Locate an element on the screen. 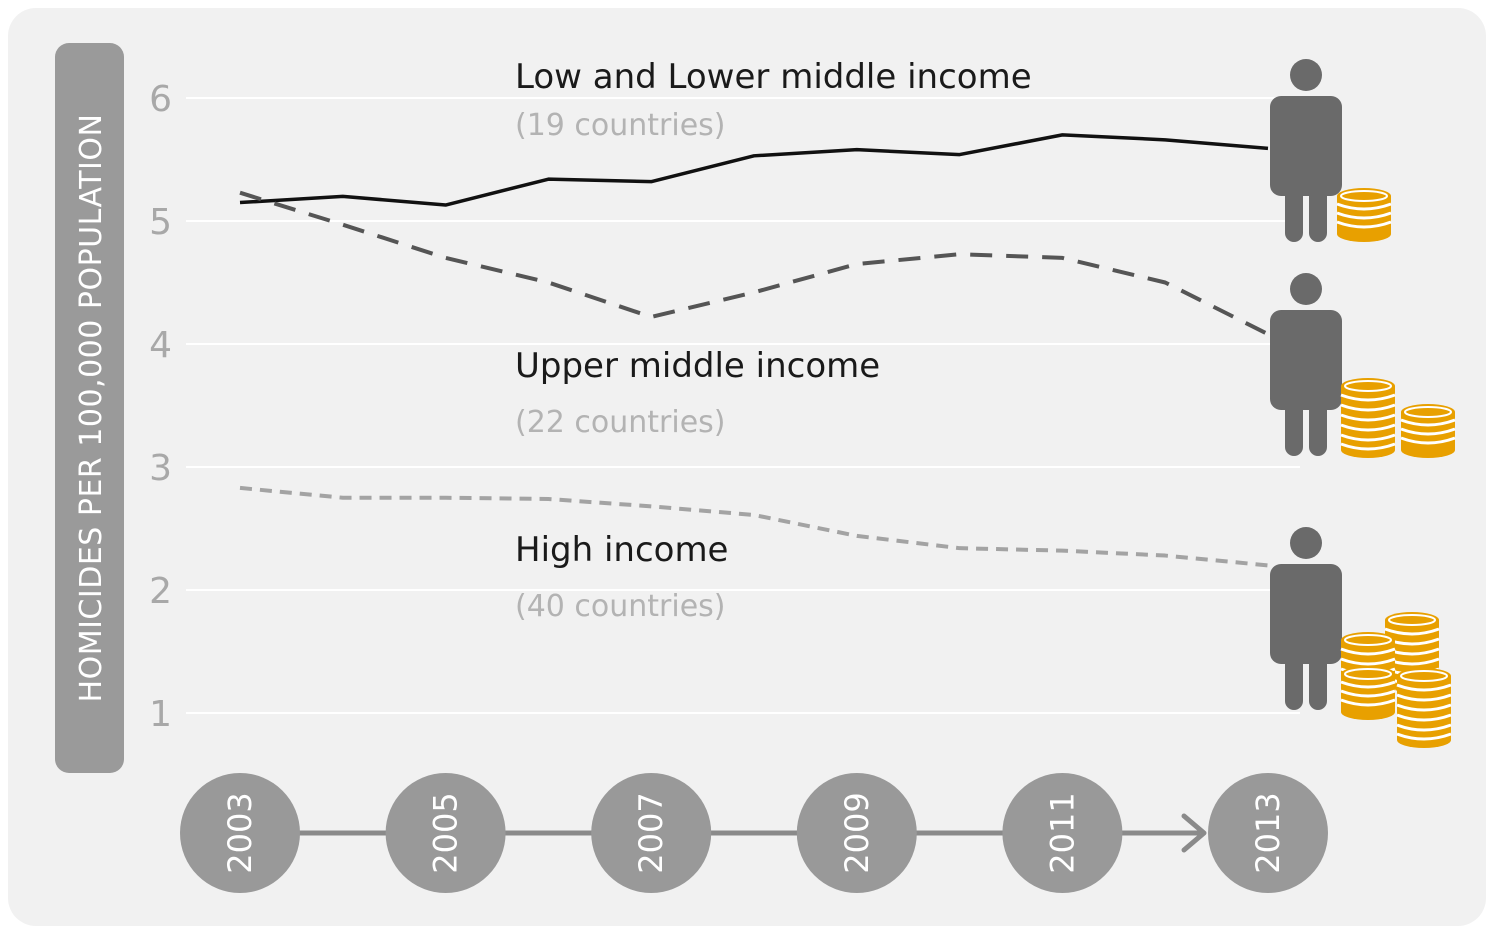 This screenshot has width=1491, height=928. series-title-low: Low and Lower middle income is located at coordinates (773, 77).